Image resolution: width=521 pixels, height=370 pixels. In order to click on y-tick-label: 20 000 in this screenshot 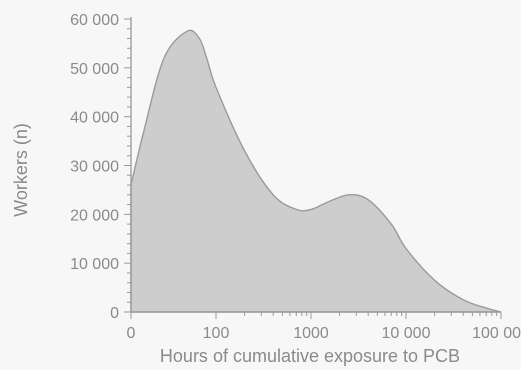, I will do `click(94, 215)`.